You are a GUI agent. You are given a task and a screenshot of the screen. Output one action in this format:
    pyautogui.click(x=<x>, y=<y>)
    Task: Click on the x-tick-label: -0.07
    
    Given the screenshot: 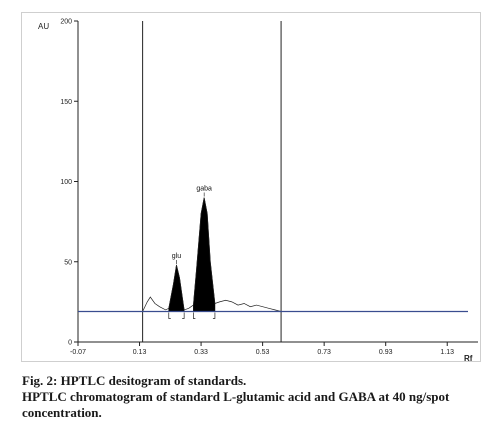 What is the action you would take?
    pyautogui.click(x=78, y=352)
    